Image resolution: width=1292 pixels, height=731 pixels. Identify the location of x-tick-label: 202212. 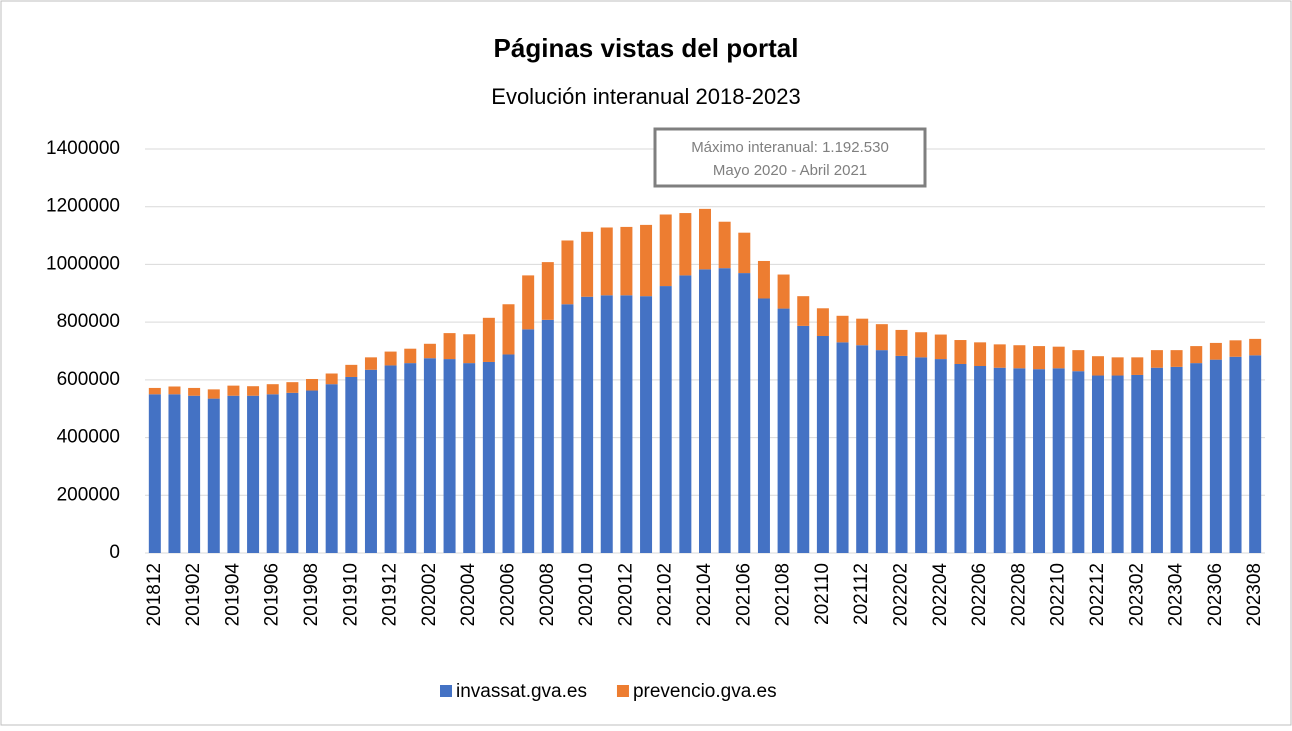
(1097, 594).